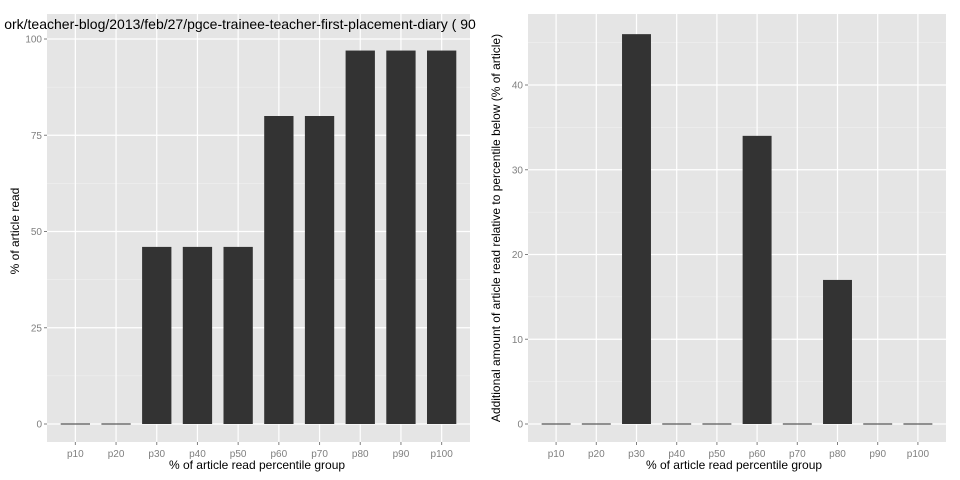  What do you see at coordinates (37, 328) in the screenshot?
I see `y-tick-label: 25` at bounding box center [37, 328].